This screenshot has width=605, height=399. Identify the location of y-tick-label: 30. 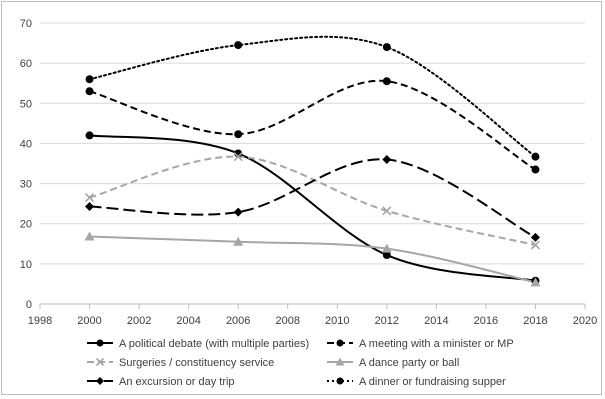
(26, 185).